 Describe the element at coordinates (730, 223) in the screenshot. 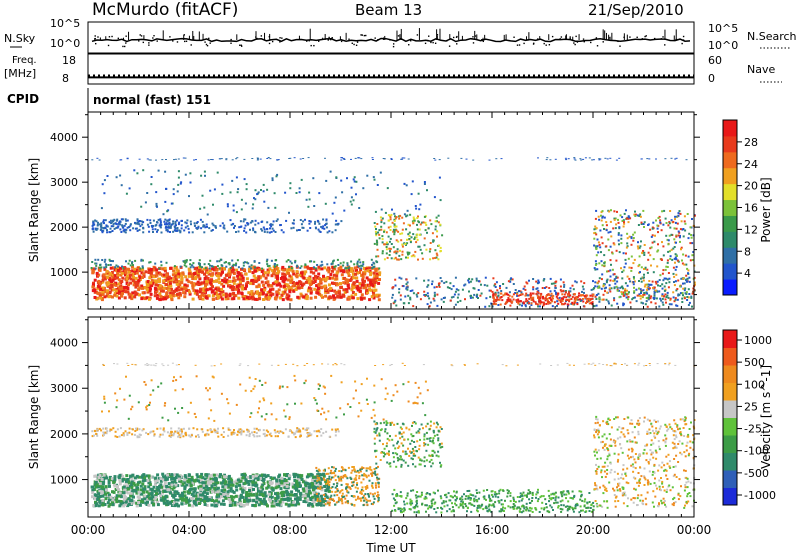

I see `colorbar-segment` at that location.